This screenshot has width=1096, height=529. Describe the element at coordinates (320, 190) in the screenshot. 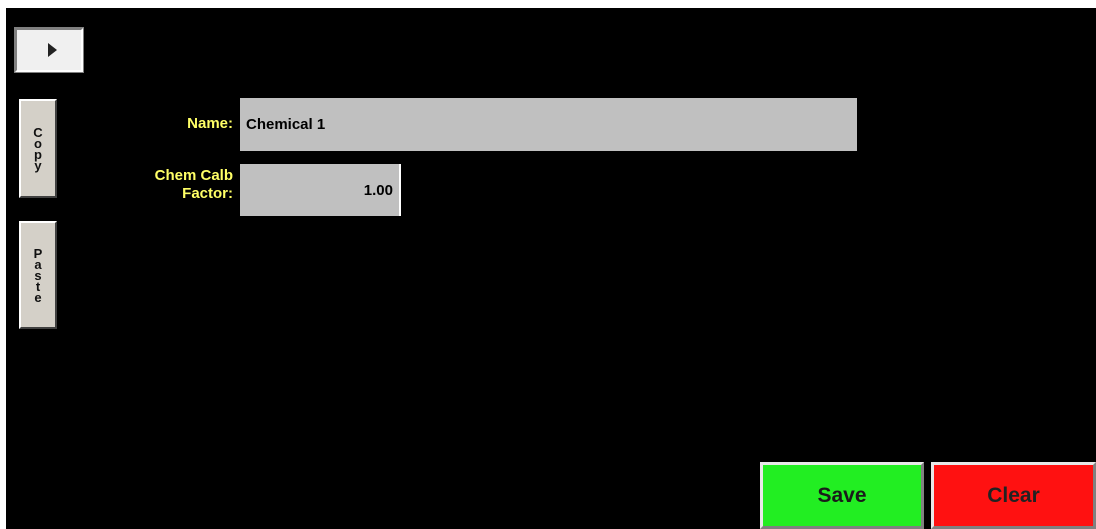

I see `chem-calb-factor-field: 1.00` at that location.